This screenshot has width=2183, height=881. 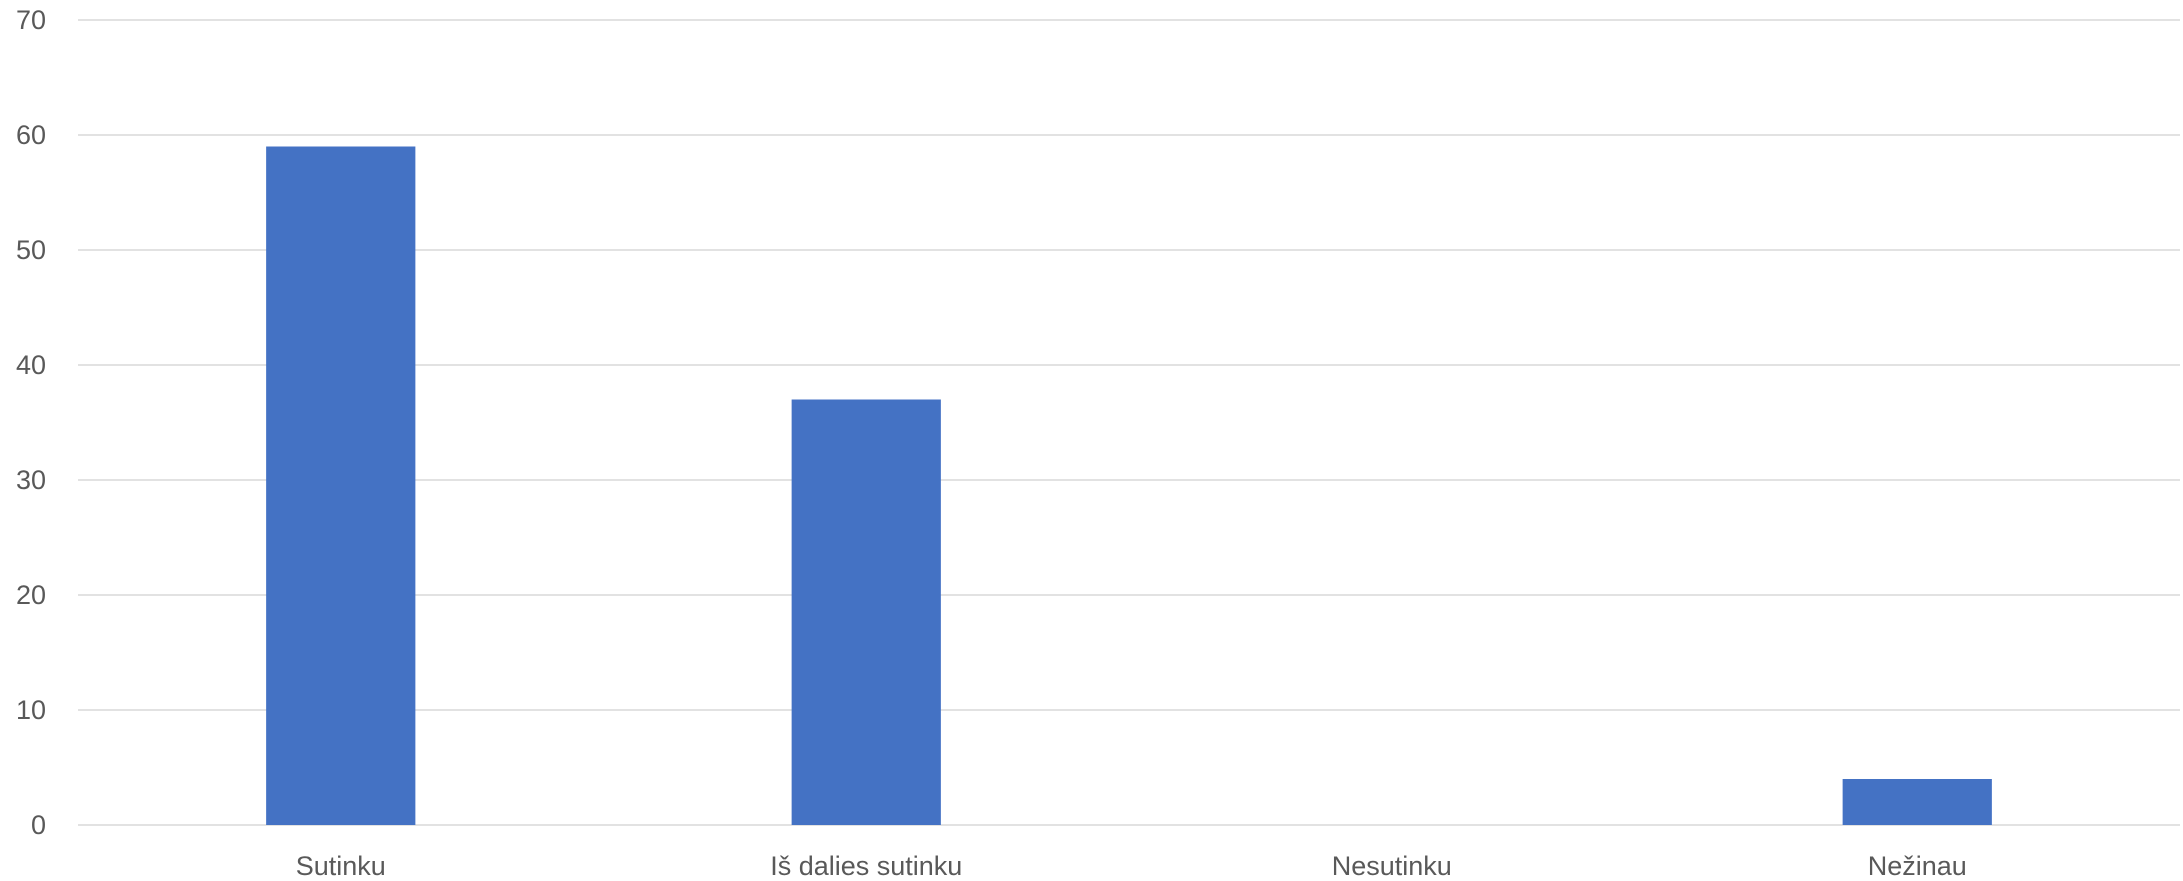 I want to click on bar-sutinku, so click(x=341, y=485).